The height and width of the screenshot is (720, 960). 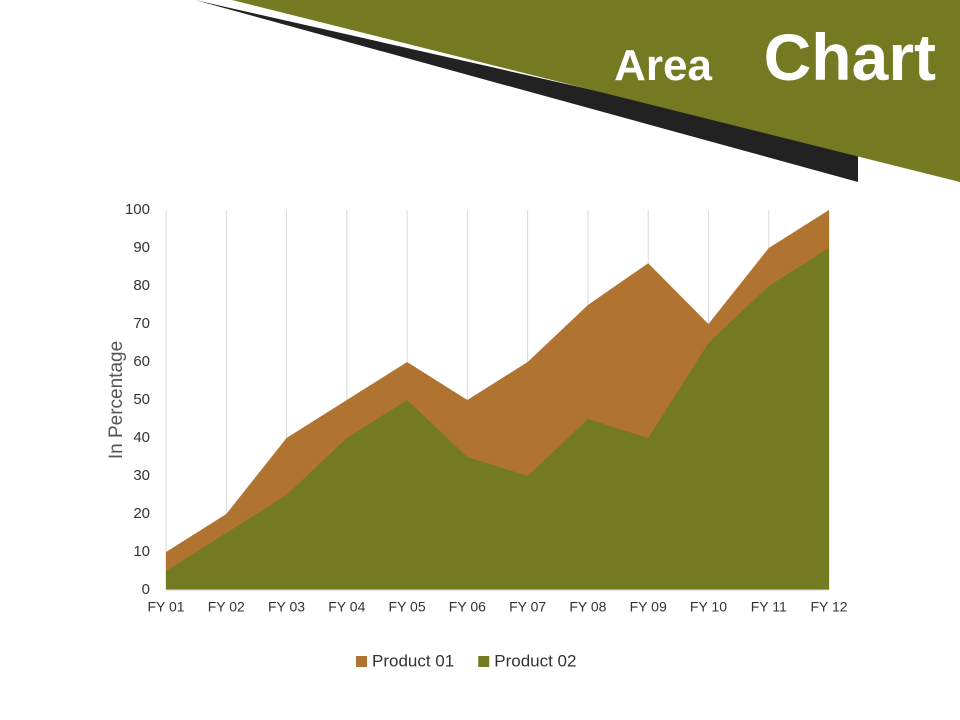 I want to click on y-tick-label: 60, so click(x=141, y=361).